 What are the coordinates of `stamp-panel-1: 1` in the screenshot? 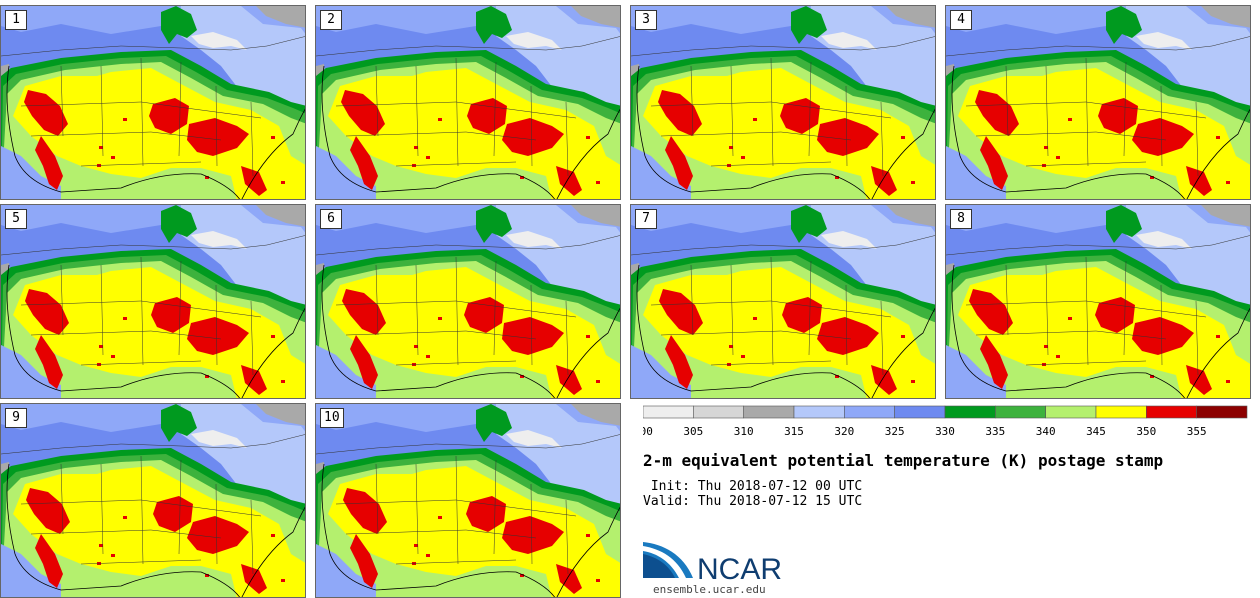 It's located at (153, 102).